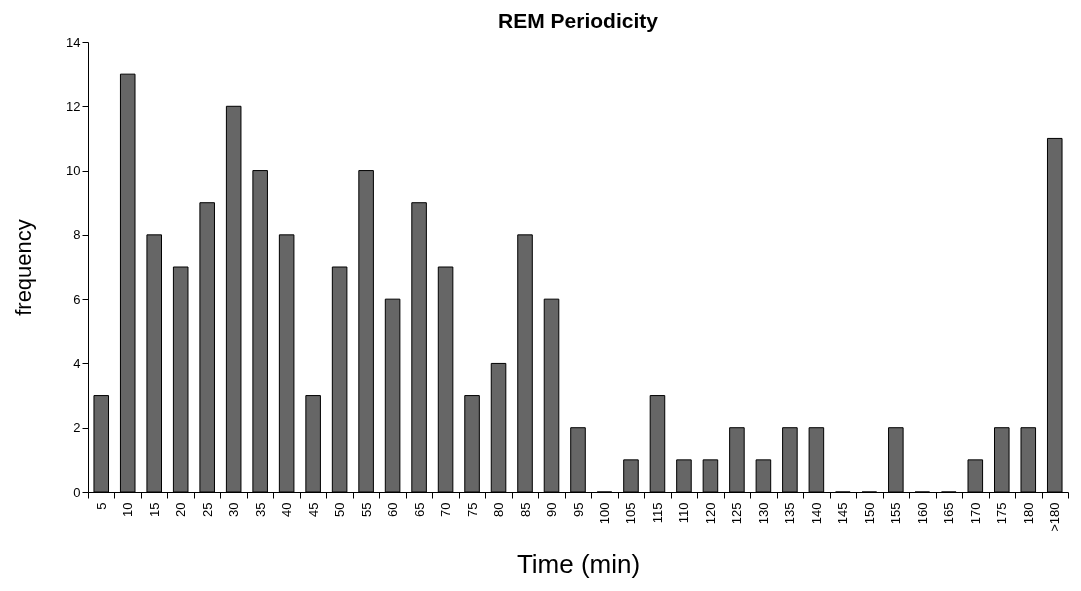  I want to click on x-tick-label: 25, so click(207, 509).